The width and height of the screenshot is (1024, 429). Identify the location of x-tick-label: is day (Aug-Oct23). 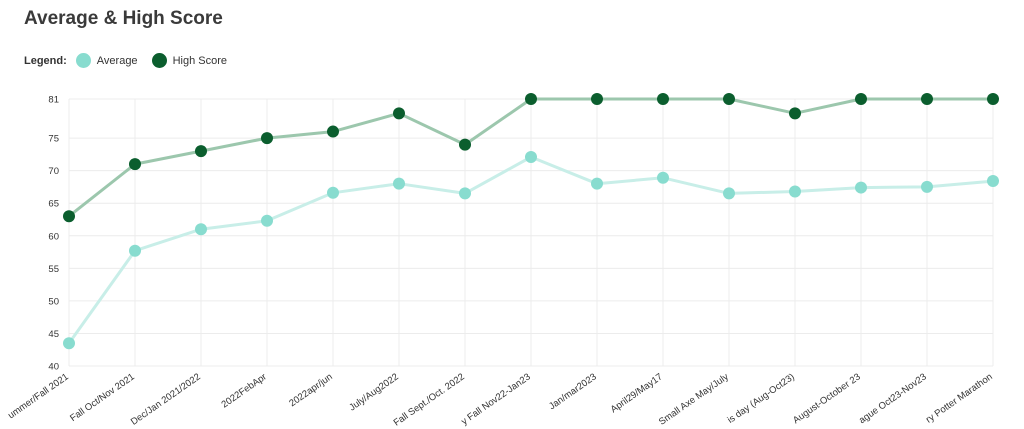
(761, 398).